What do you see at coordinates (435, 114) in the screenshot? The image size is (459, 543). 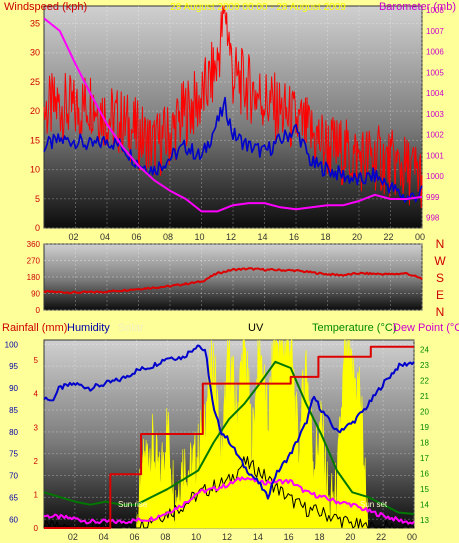 I see `barometer-tick-label: 1003` at bounding box center [435, 114].